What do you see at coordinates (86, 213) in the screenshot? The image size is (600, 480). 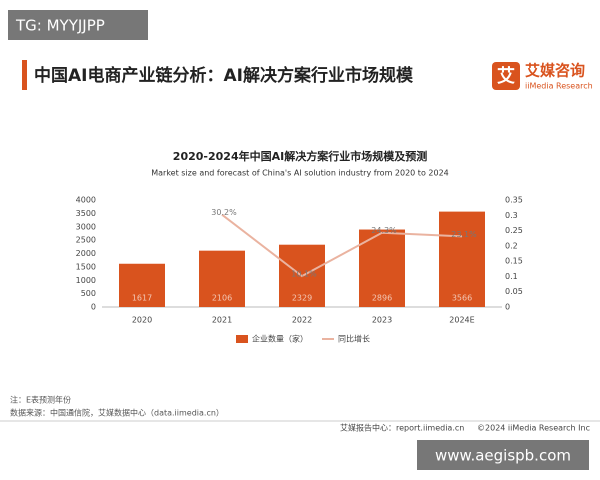 I see `y-tick-label: 3500` at bounding box center [86, 213].